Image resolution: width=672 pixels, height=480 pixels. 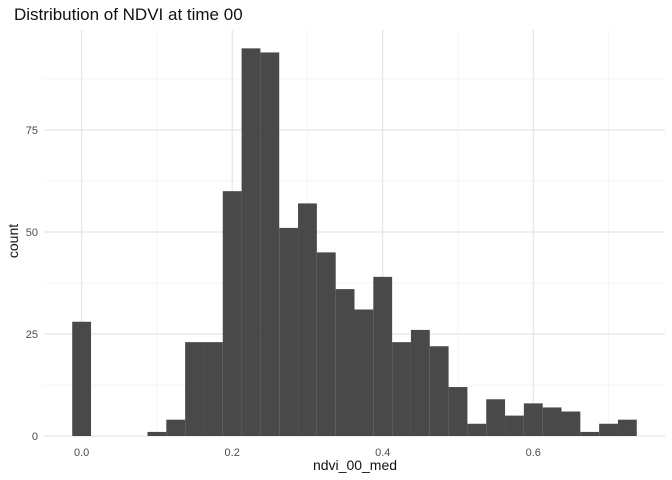 I want to click on x-tick-label: 0.2, so click(x=232, y=453).